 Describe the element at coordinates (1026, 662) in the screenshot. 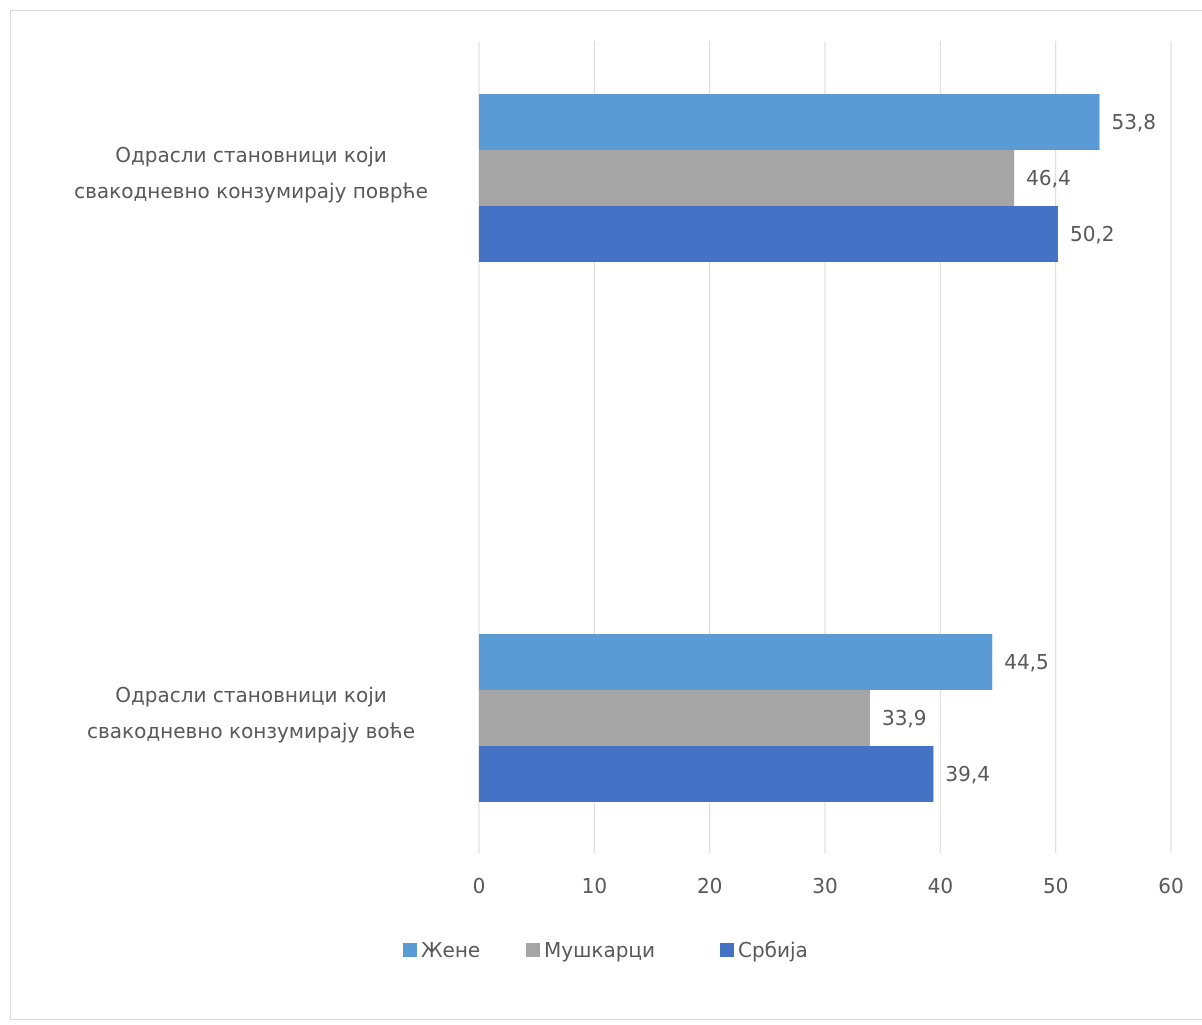

I see `data-label: 44,5` at that location.